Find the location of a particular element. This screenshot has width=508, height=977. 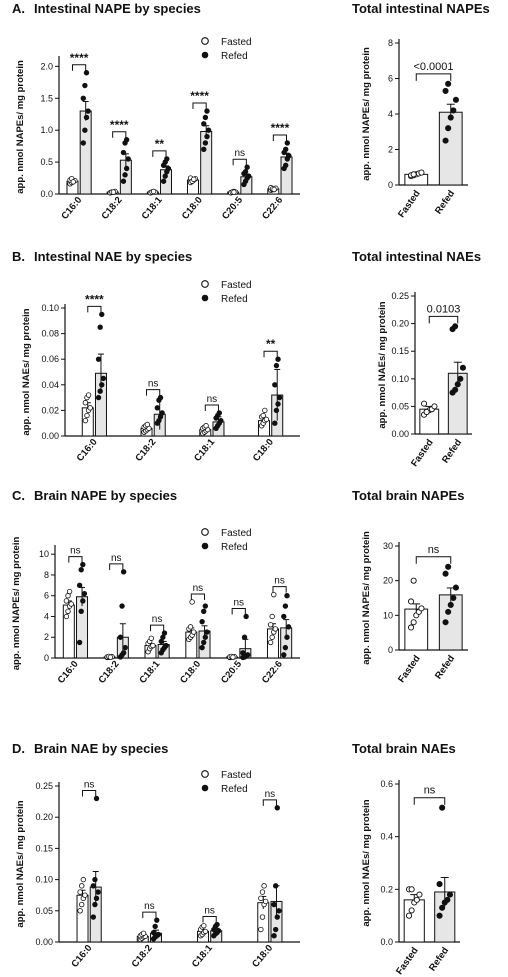

chart-title: Brain NAPE by species is located at coordinates (105, 495).